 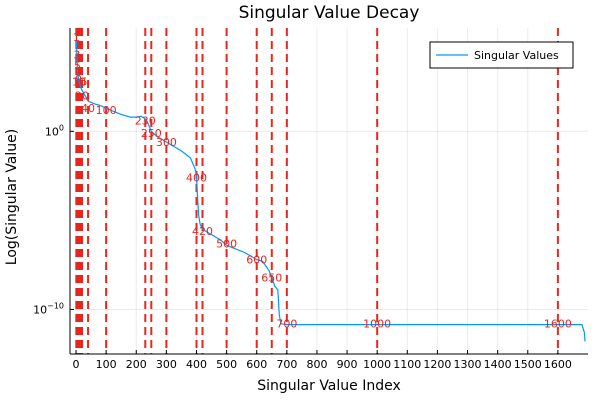 What do you see at coordinates (76, 364) in the screenshot?
I see `x-tick-label: 0` at bounding box center [76, 364].